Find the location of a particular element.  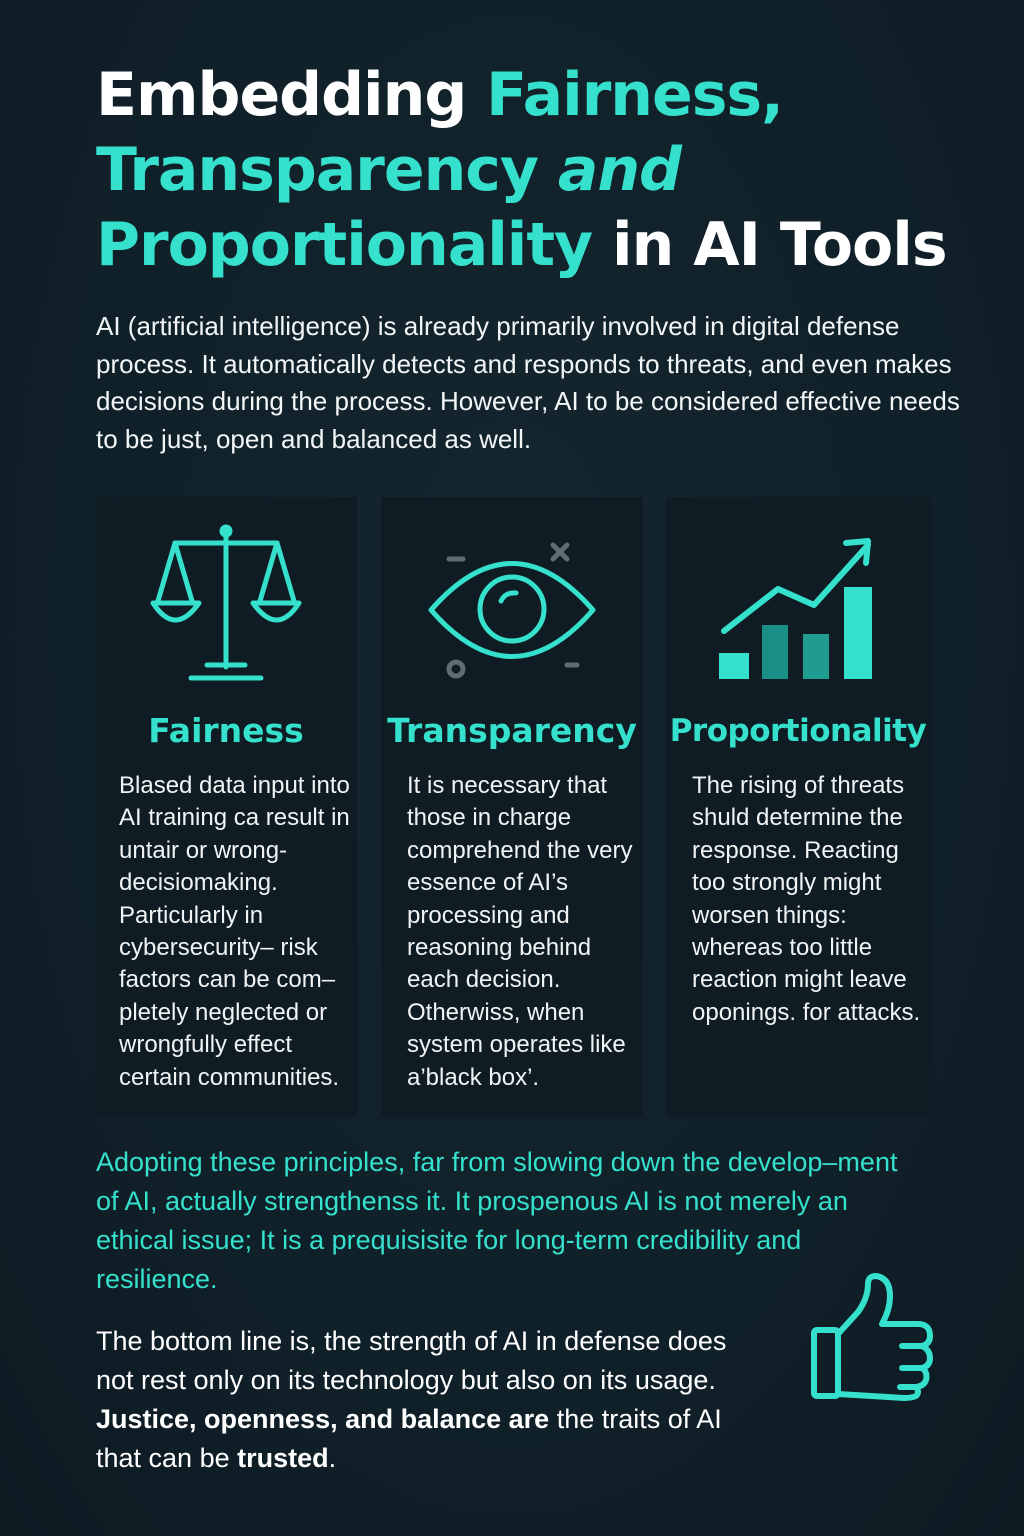

title-part-fairness: Fairness, is located at coordinates (635, 95).